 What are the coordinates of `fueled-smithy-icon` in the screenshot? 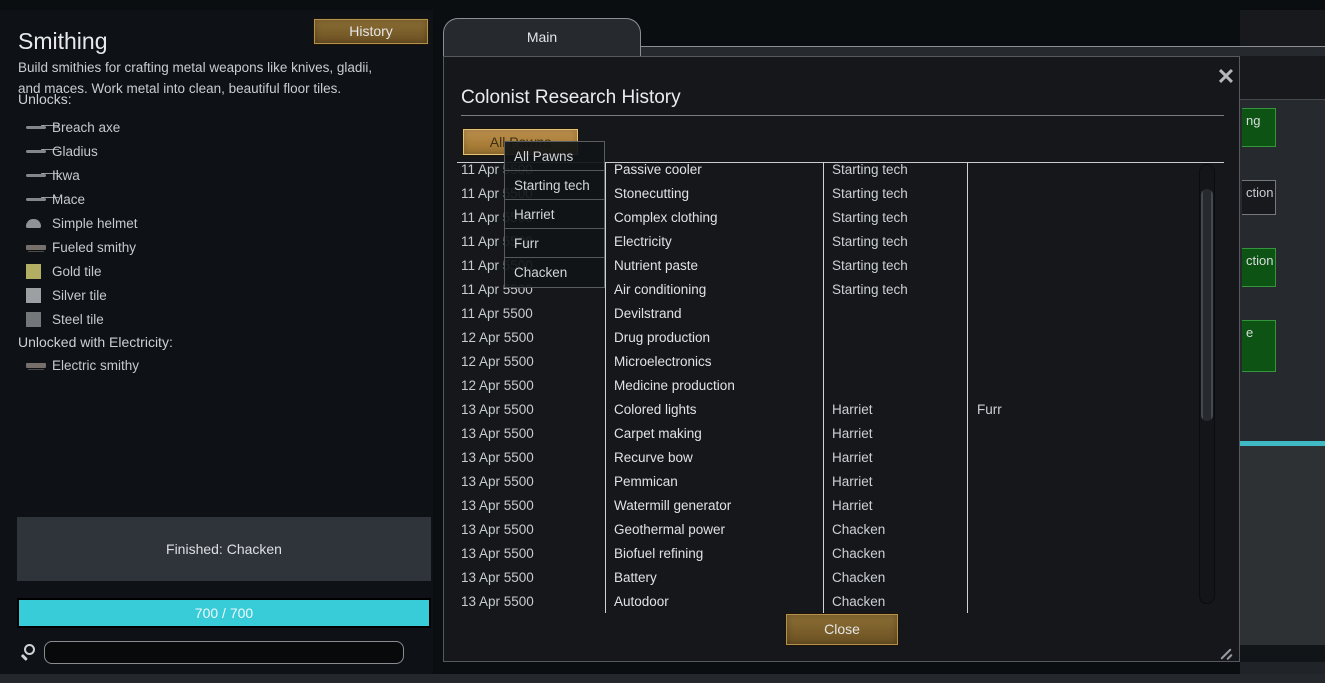 It's located at (36, 247).